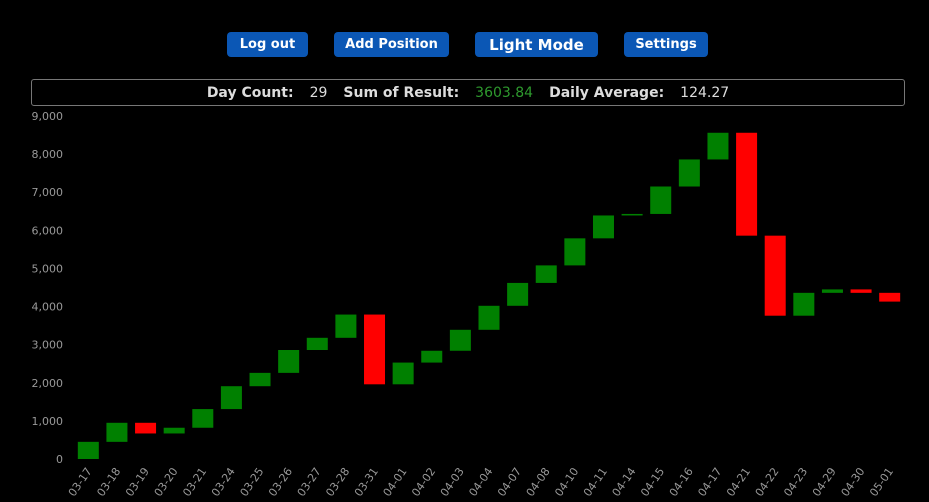  Describe the element at coordinates (595, 482) in the screenshot. I see `x-tick-label: 04-11` at that location.